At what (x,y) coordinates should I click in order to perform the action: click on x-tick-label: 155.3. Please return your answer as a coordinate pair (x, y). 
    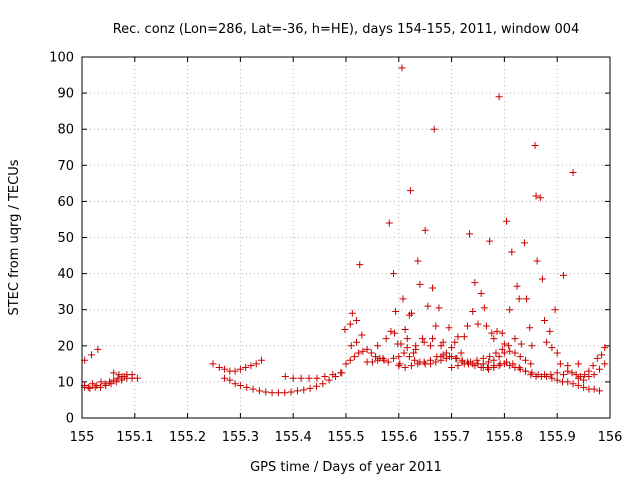
    Looking at the image, I should click on (240, 437).